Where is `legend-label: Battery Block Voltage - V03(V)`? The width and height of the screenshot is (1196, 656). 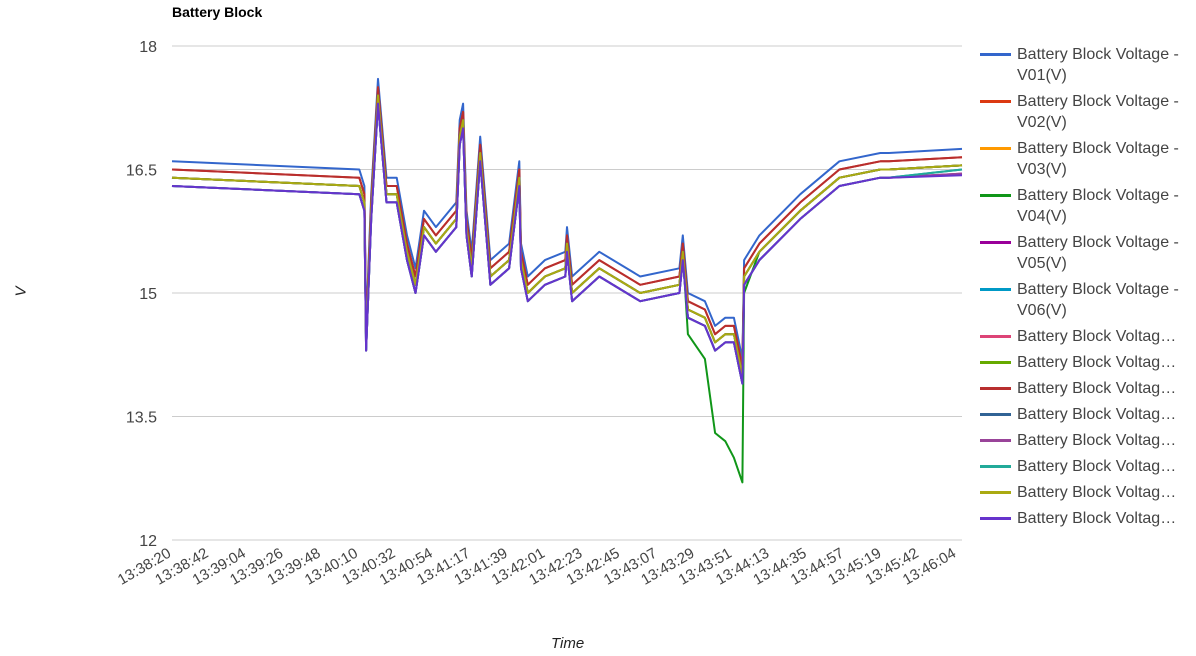
legend-label: Battery Block Voltage - V03(V) is located at coordinates (1098, 159).